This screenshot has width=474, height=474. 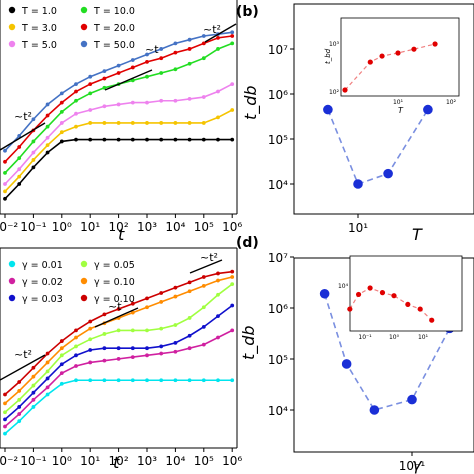 I want to click on panel-d-inset-xtick-1: 10⁰, so click(x=394, y=337).